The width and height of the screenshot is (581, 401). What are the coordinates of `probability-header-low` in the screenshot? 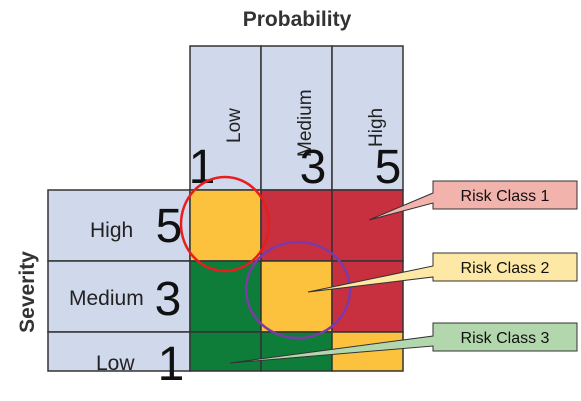 It's located at (225, 118).